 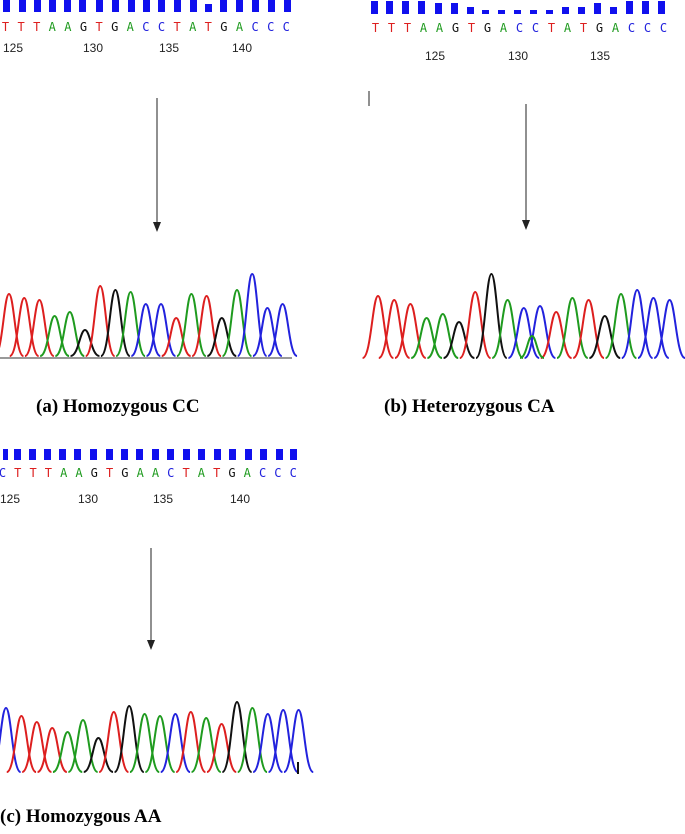 I want to click on position-label-140-c: 140, so click(x=240, y=499).